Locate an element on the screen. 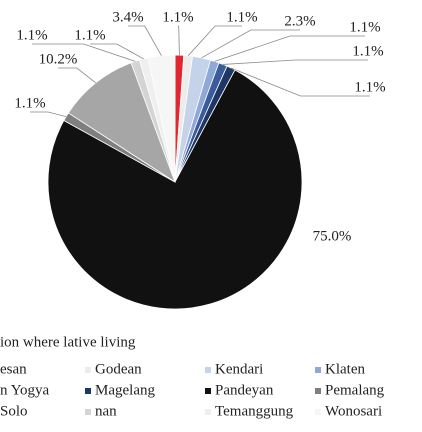 Image resolution: width=422 pixels, height=432 pixels. legend-label: Pandeyan is located at coordinates (244, 390).